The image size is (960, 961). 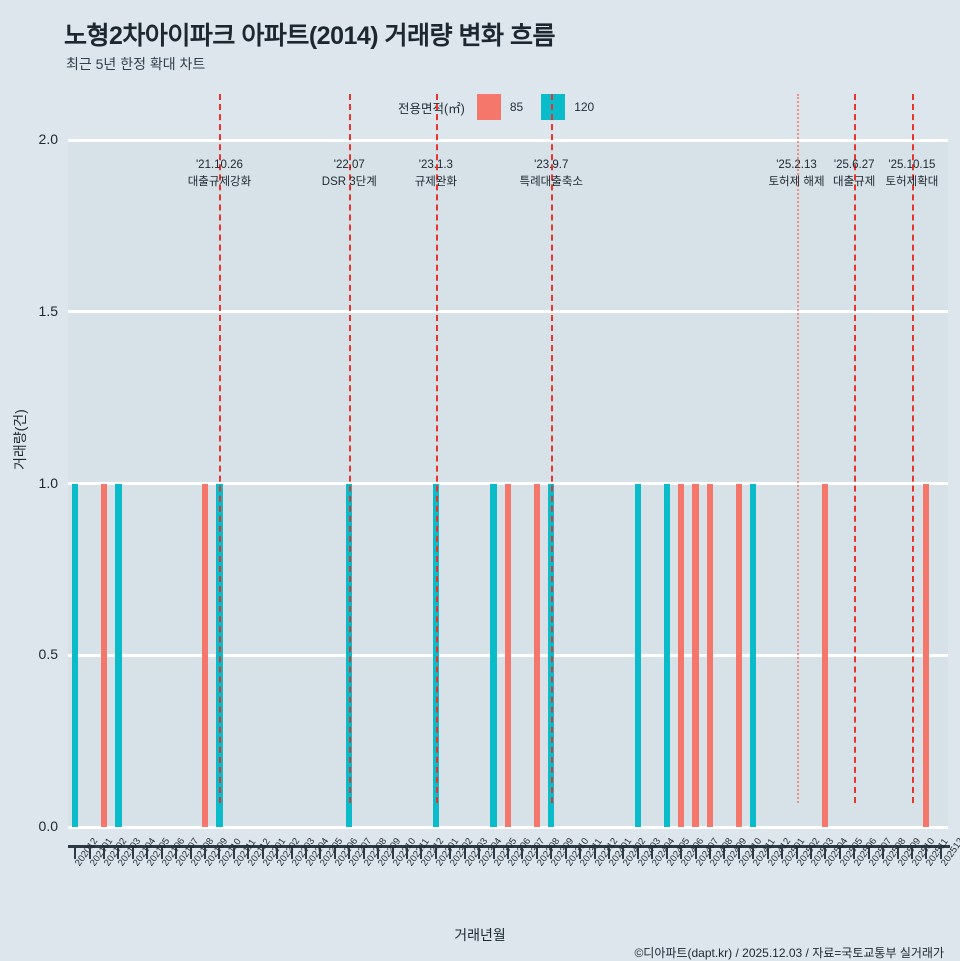 What do you see at coordinates (516, 107) in the screenshot?
I see `legend-label-85: 85` at bounding box center [516, 107].